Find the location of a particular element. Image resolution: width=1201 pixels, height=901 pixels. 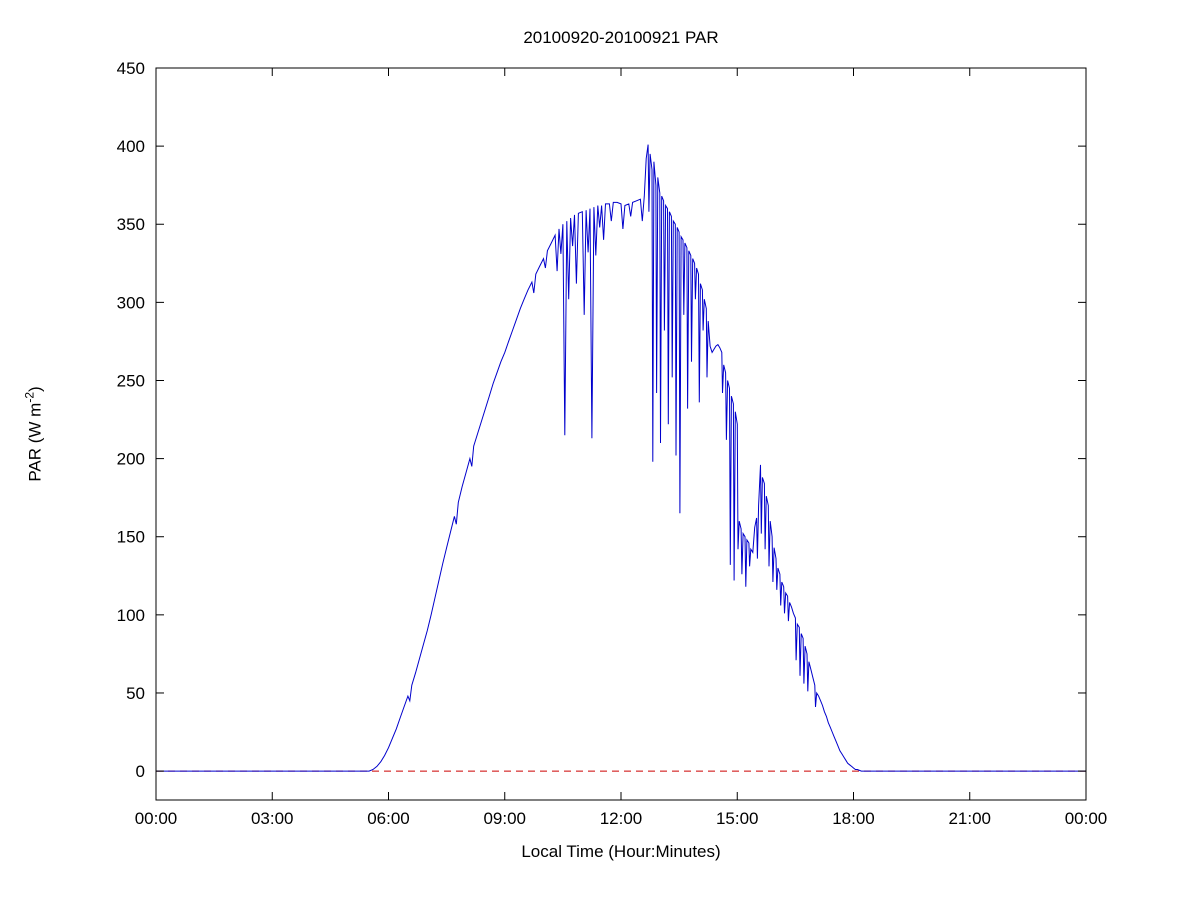

y-tick-label: 250 is located at coordinates (131, 380).